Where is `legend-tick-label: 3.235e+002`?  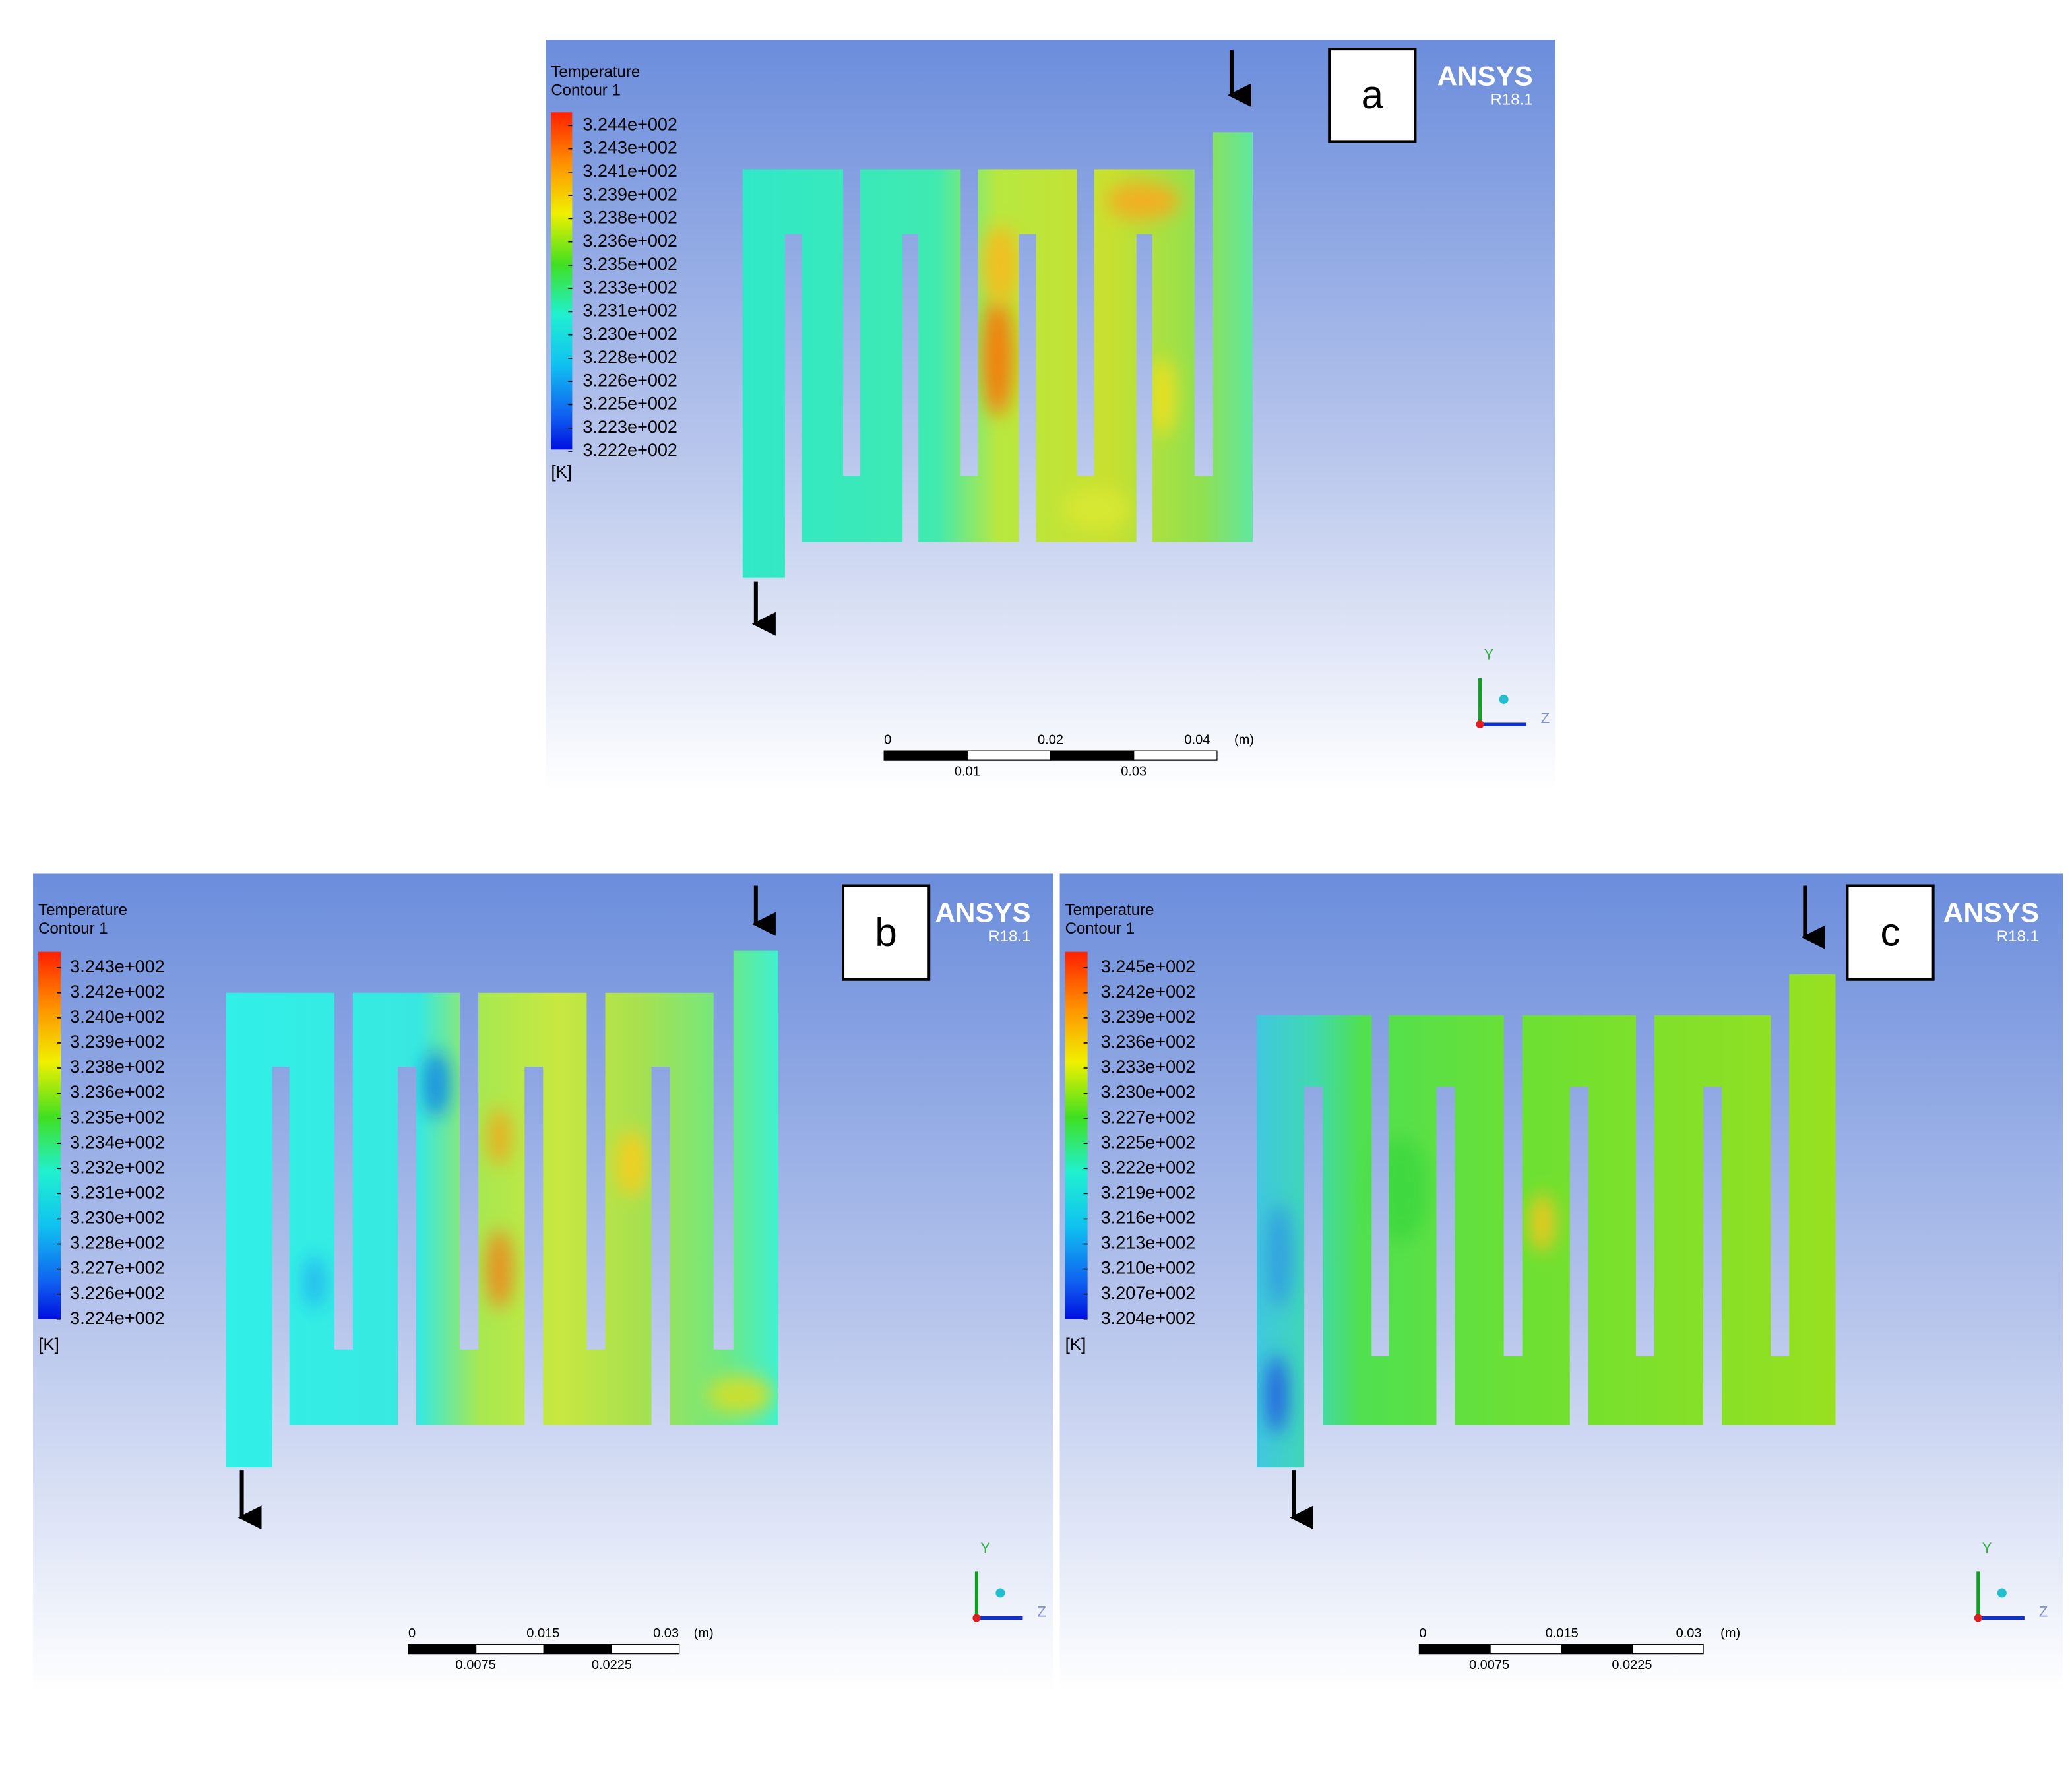
legend-tick-label: 3.235e+002 is located at coordinates (117, 1117).